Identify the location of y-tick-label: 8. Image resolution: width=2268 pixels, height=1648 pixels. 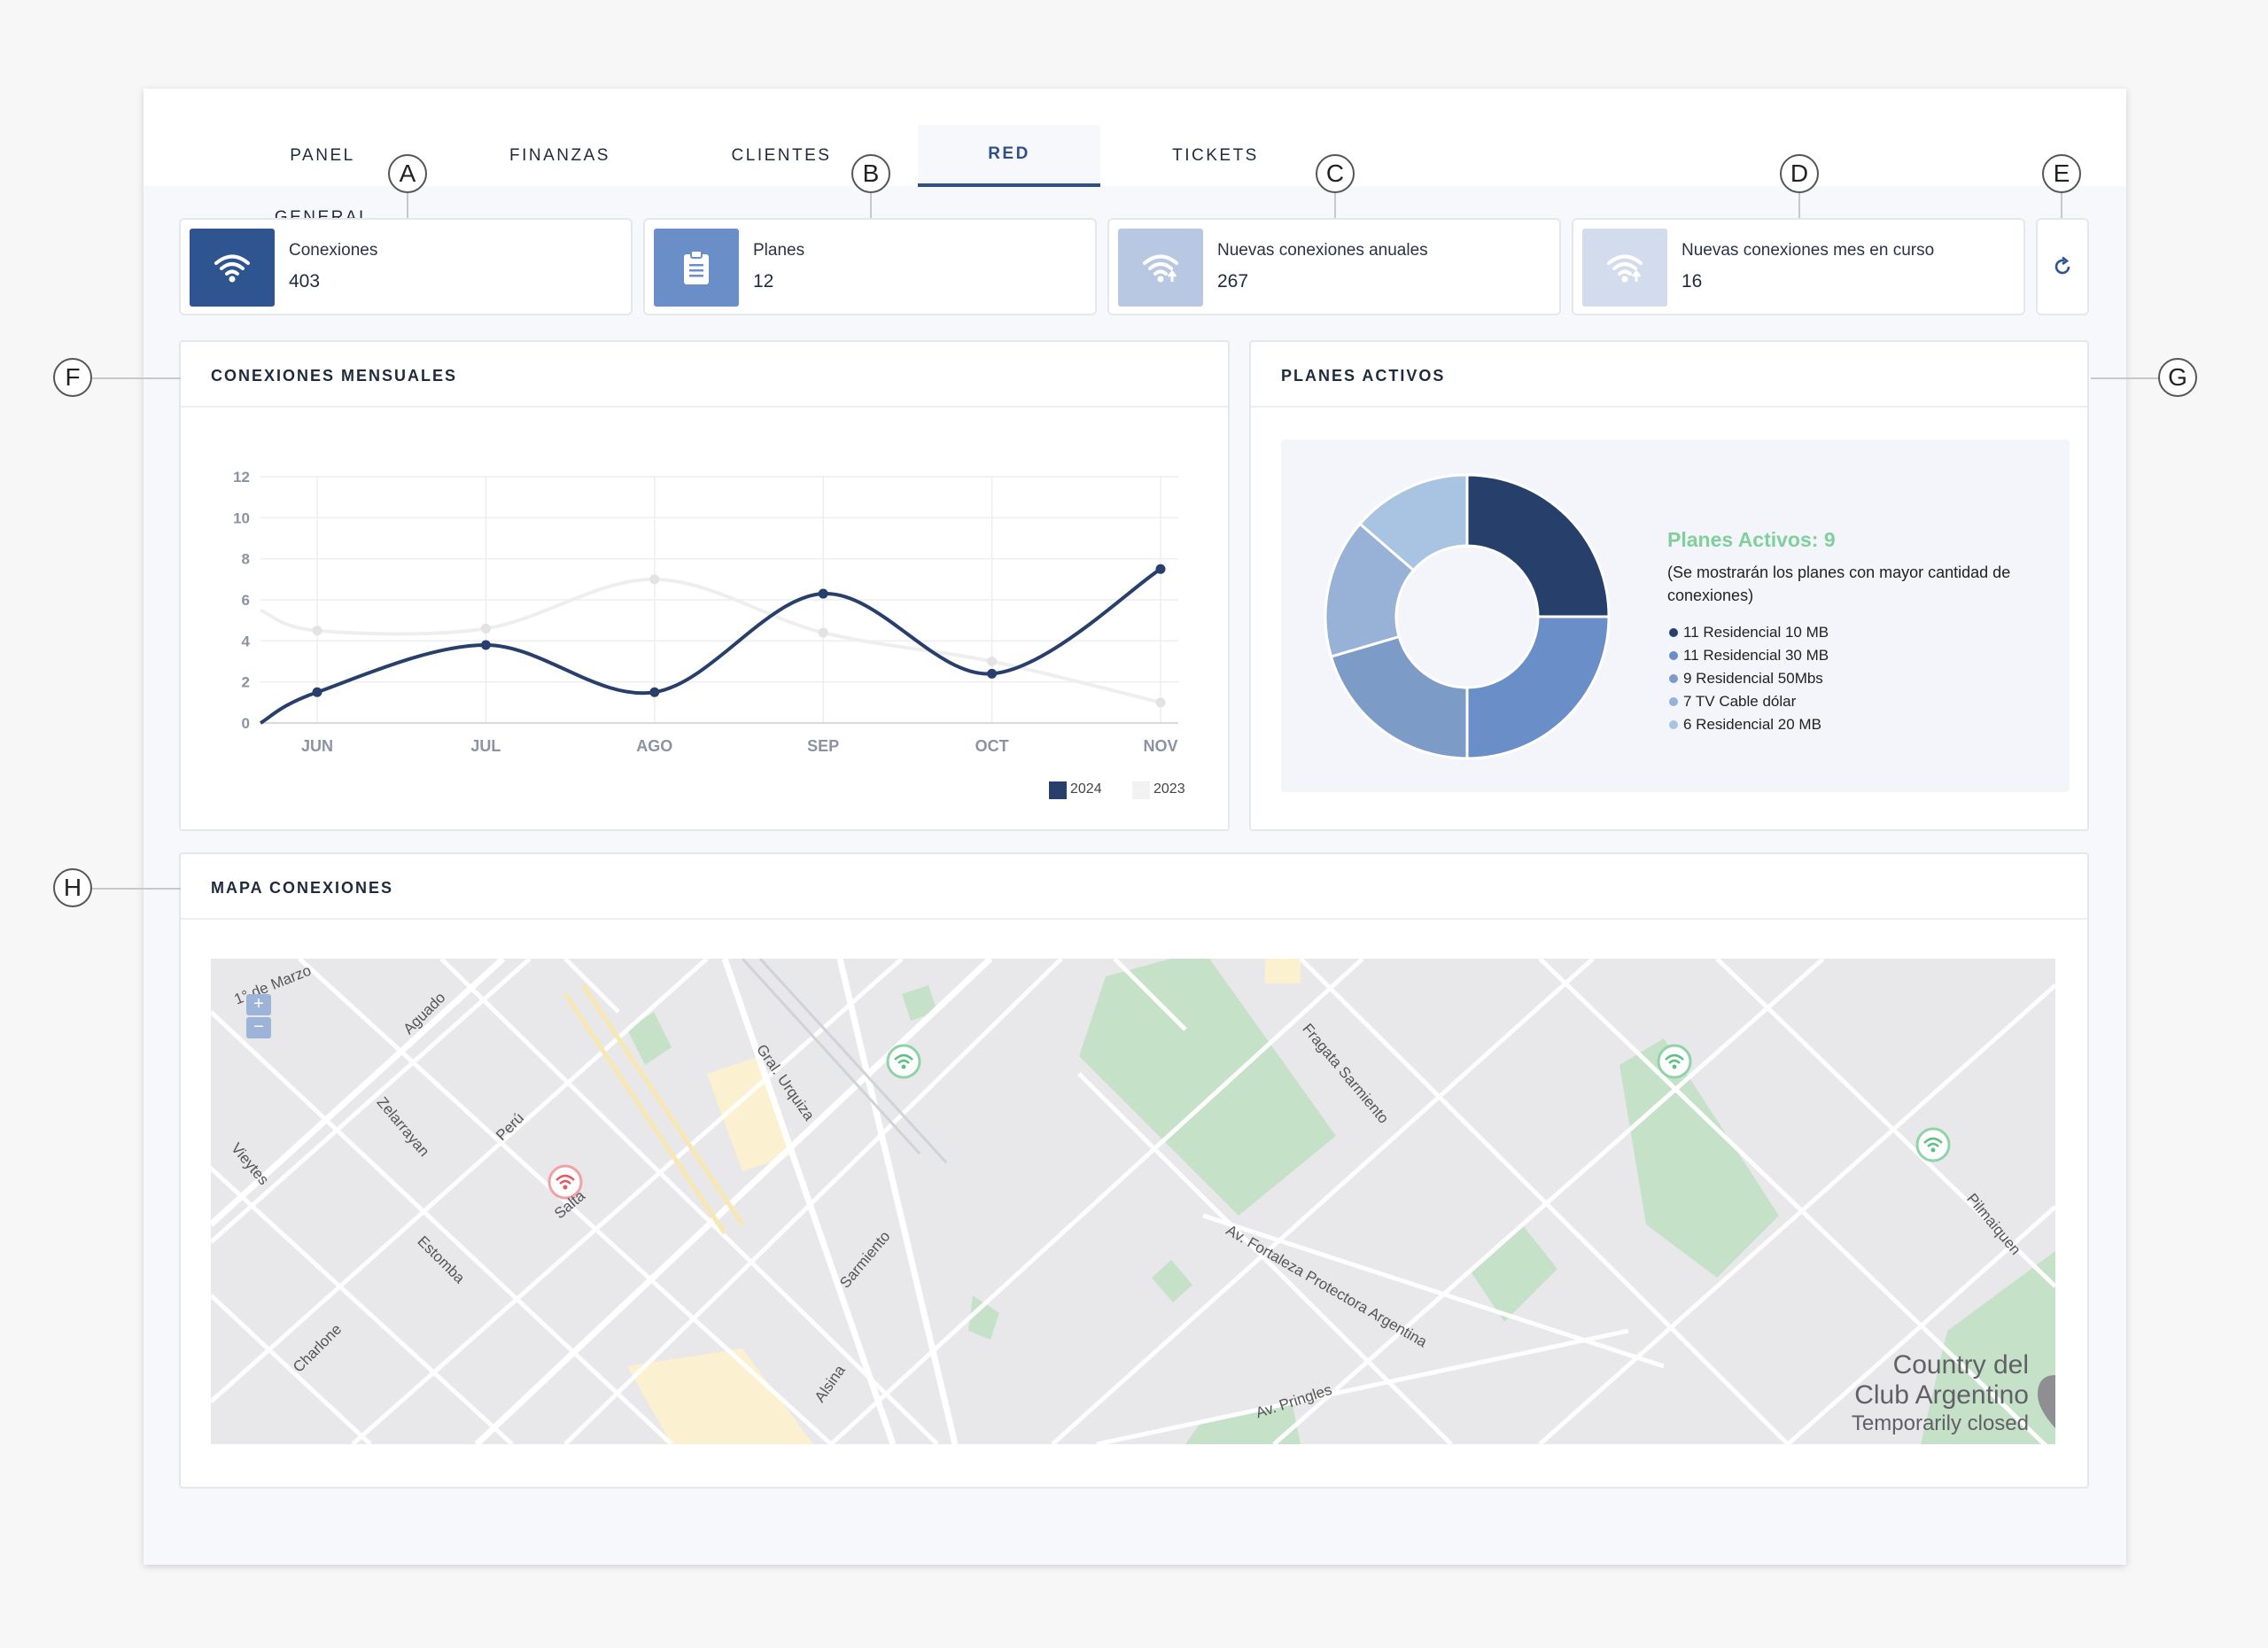
(246, 559).